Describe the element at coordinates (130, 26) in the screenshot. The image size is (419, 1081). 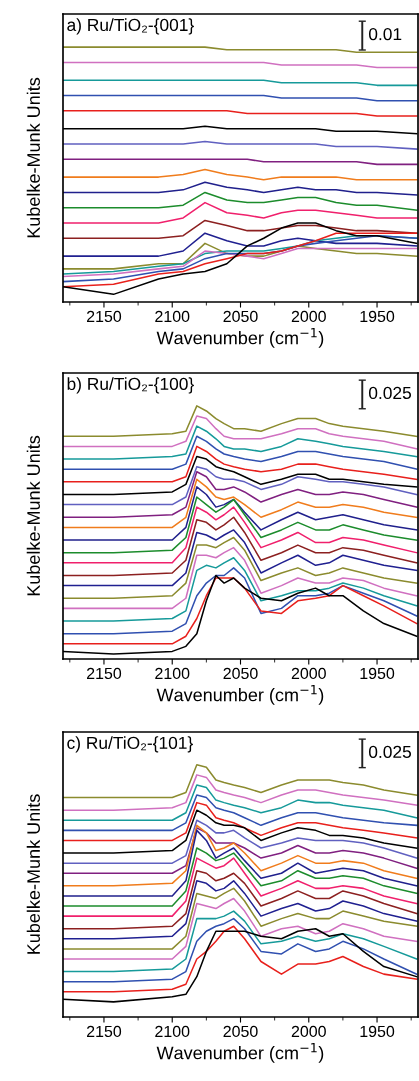
I see `chart-title: a) Ru/TiO₂-{001}` at that location.